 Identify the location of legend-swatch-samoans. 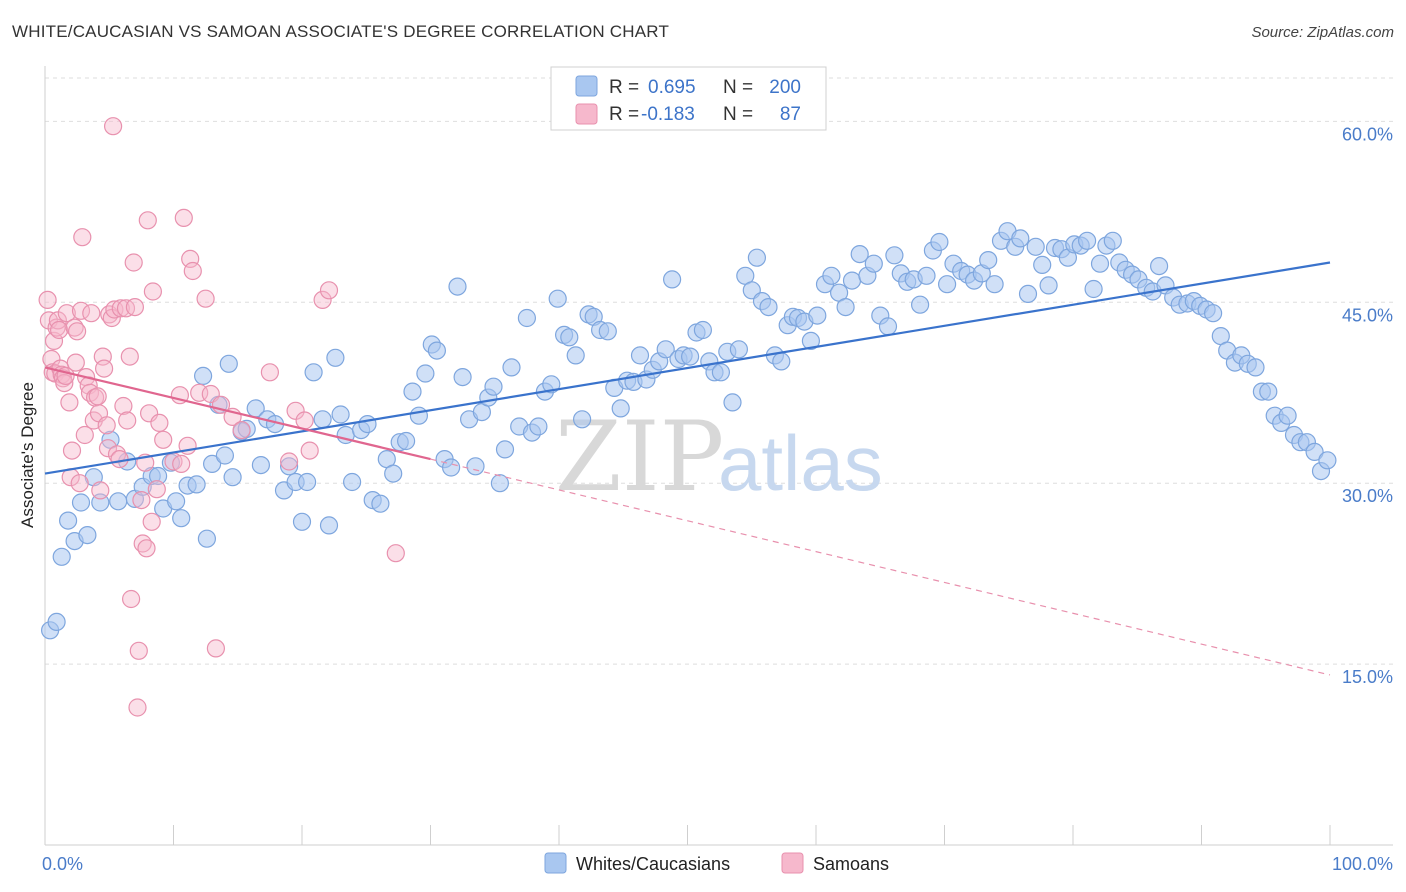
(586, 114).